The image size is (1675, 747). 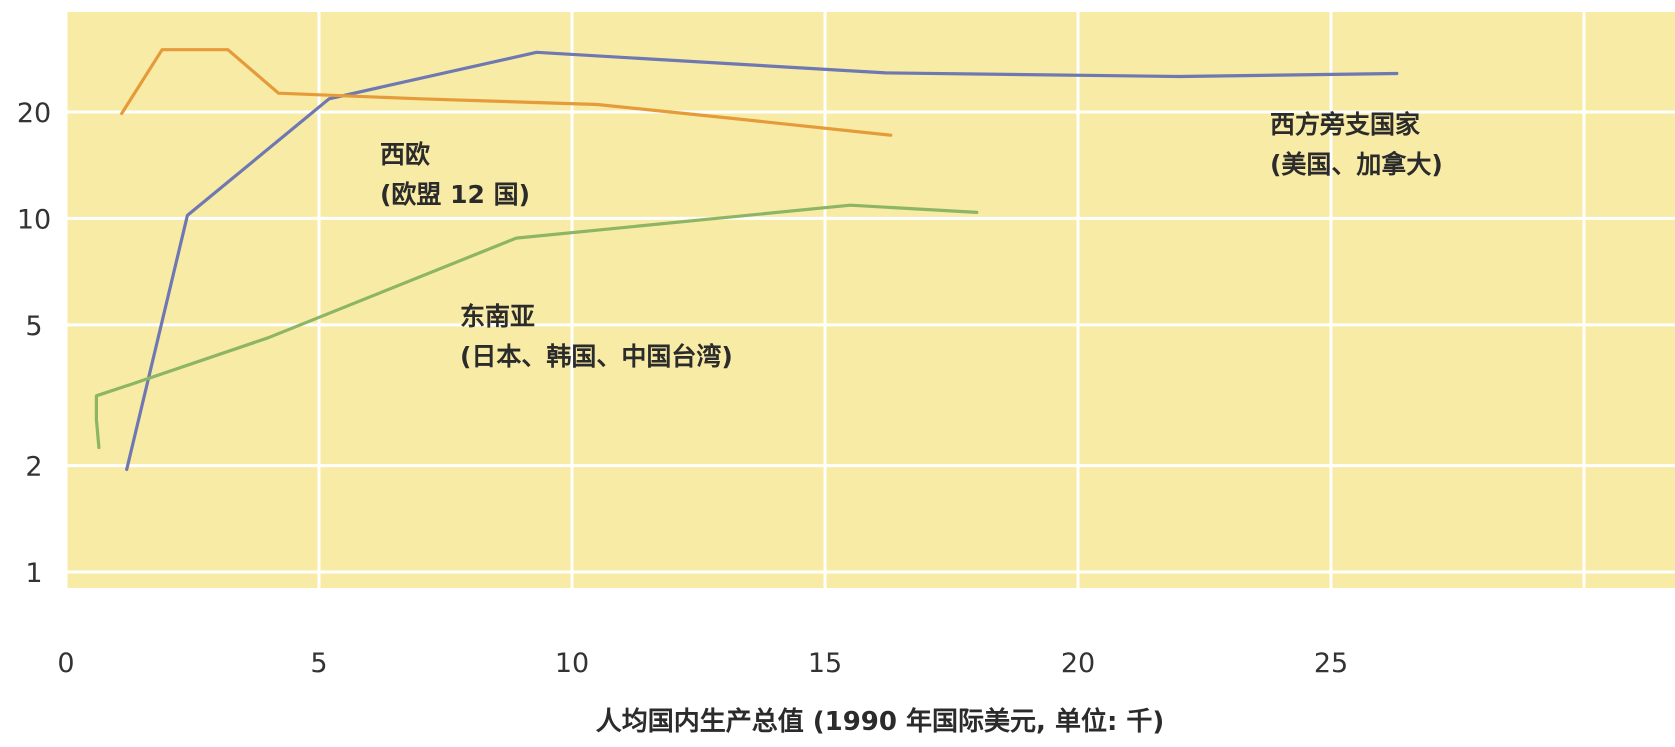 What do you see at coordinates (596, 356) in the screenshot?
I see `series-label-east-asia-line-2: (日本、韩国、中国台湾)` at bounding box center [596, 356].